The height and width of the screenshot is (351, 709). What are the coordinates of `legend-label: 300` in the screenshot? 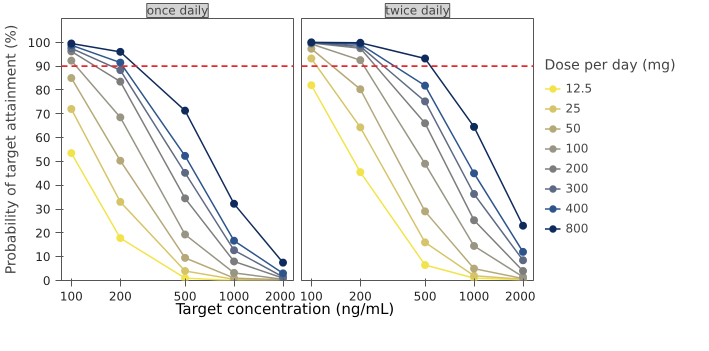 It's located at (576, 188).